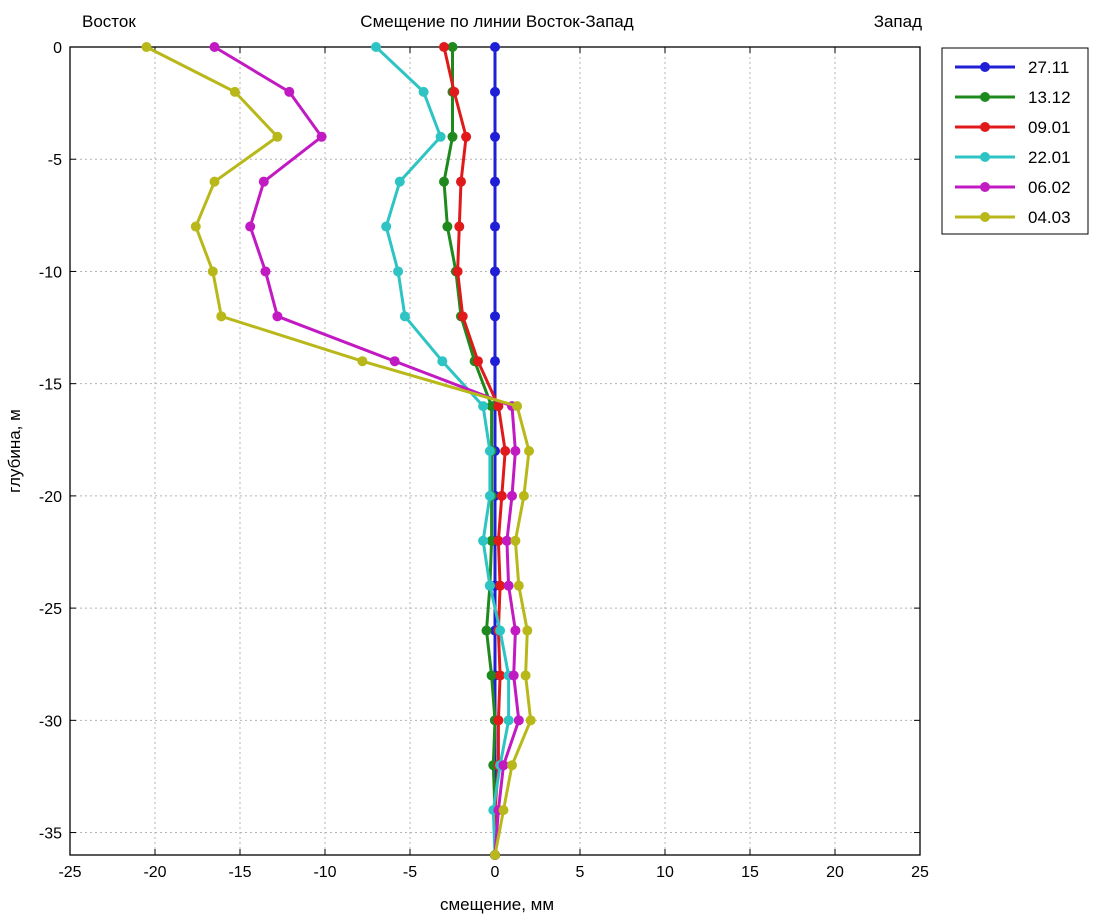 Image resolution: width=1102 pixels, height=923 pixels. I want to click on y-axis-label: глубина, м, so click(14, 451).